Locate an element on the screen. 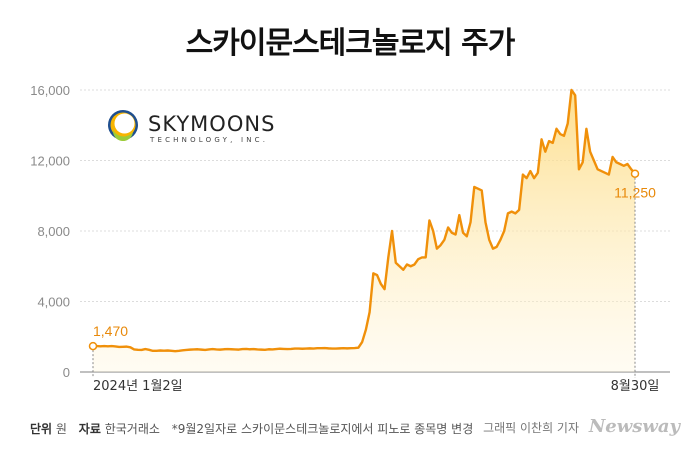 This screenshot has height=450, width=700. chart-title: 스카이문스테크놀로지 주가 is located at coordinates (350, 43).